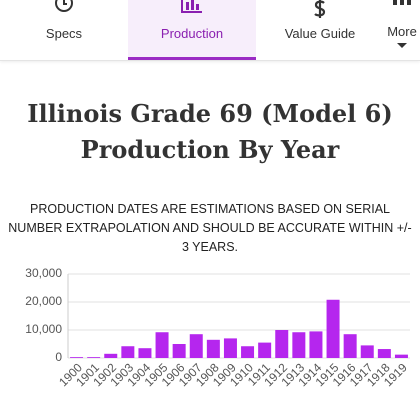  I want to click on tab-bar: Specs Production Value Guide More, so click(210, 30).